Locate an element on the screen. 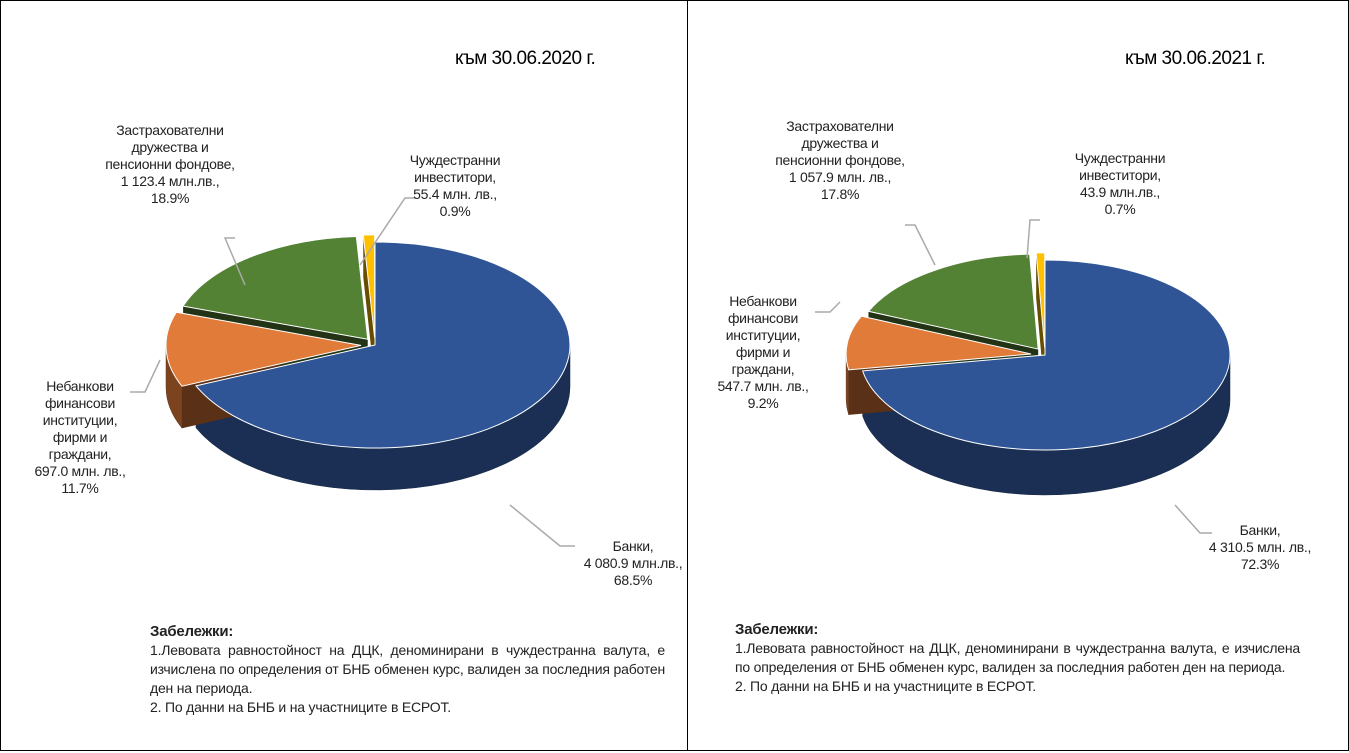 The height and width of the screenshot is (753, 1349). percent-label: 18.9% is located at coordinates (170, 198).